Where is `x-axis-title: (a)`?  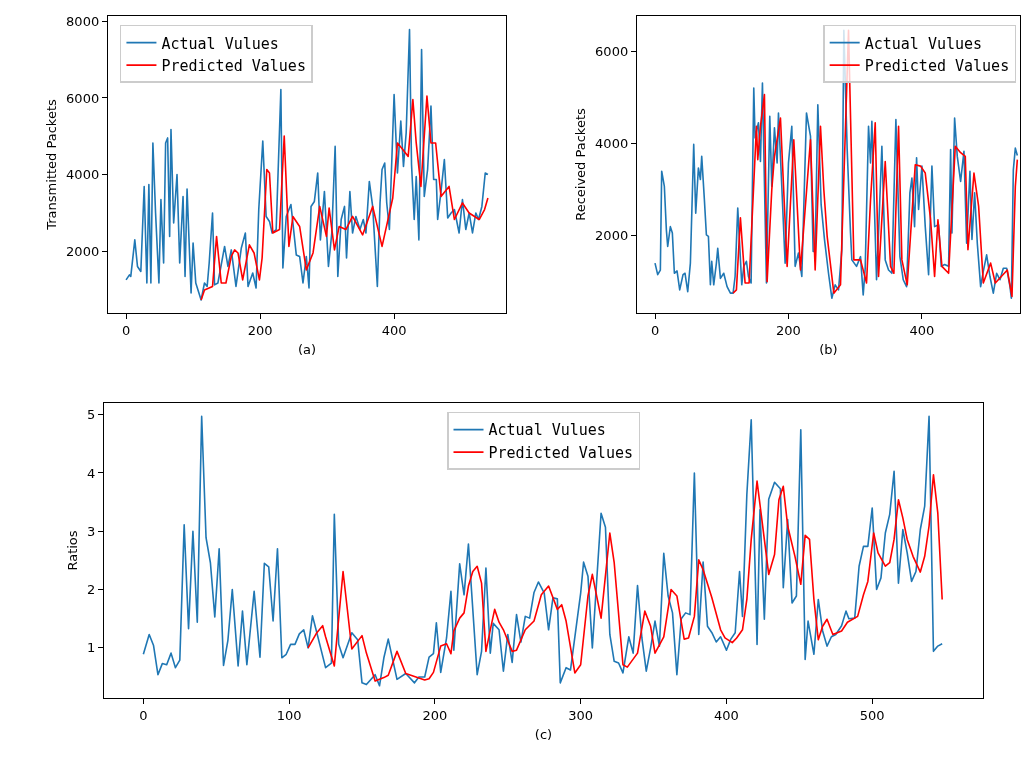 x-axis-title: (a) is located at coordinates (307, 350).